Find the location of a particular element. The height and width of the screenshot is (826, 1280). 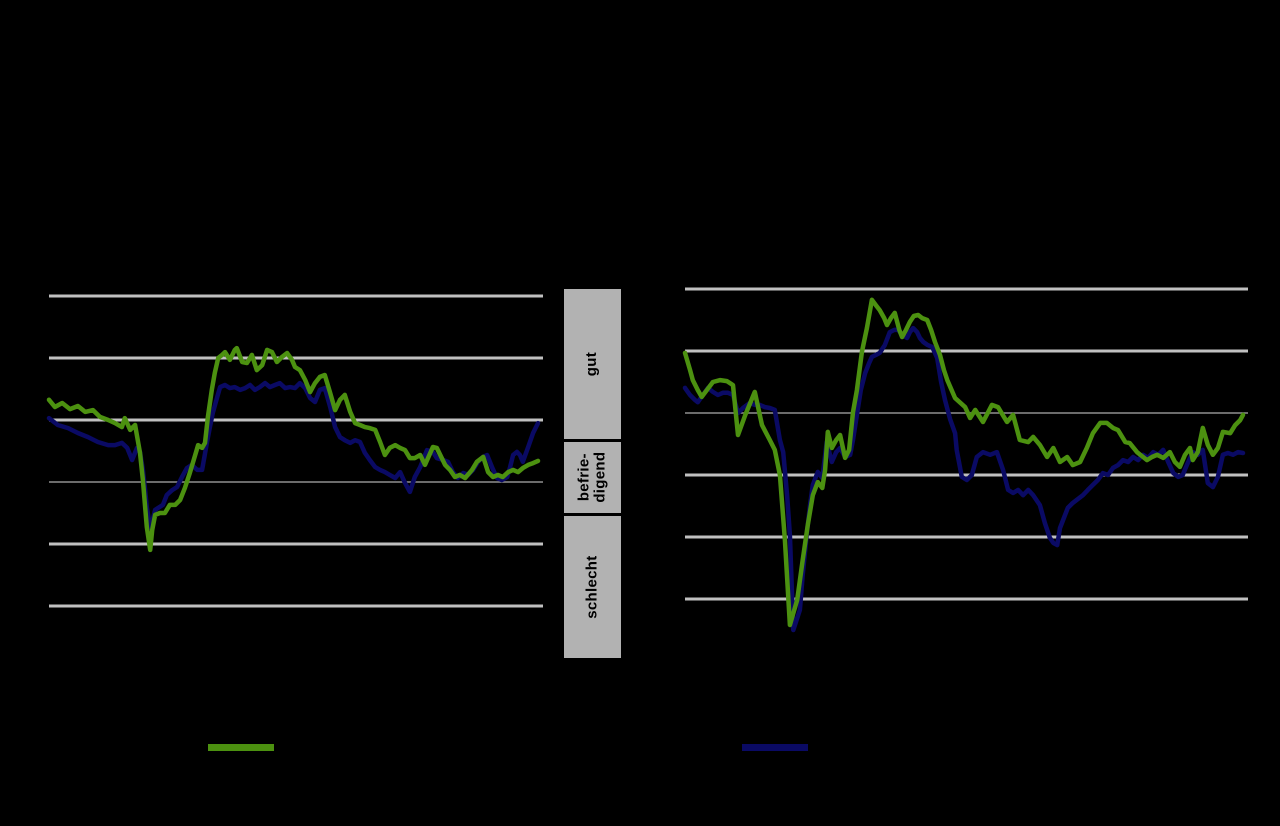

zone-label-schlecht: schlecht is located at coordinates (592, 587).